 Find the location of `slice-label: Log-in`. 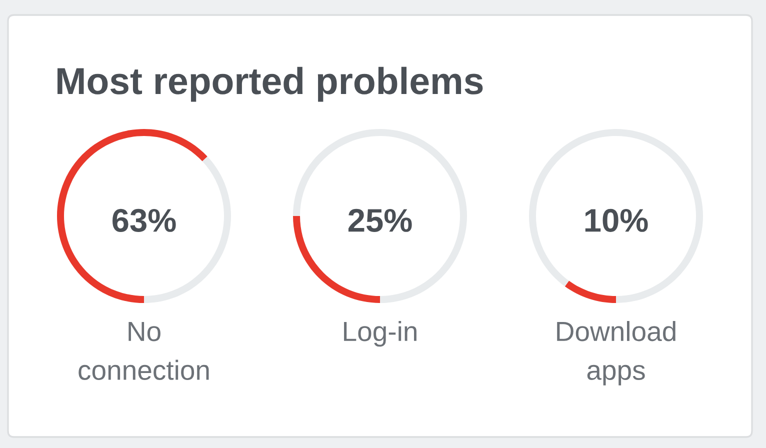

slice-label: Log-in is located at coordinates (380, 334).